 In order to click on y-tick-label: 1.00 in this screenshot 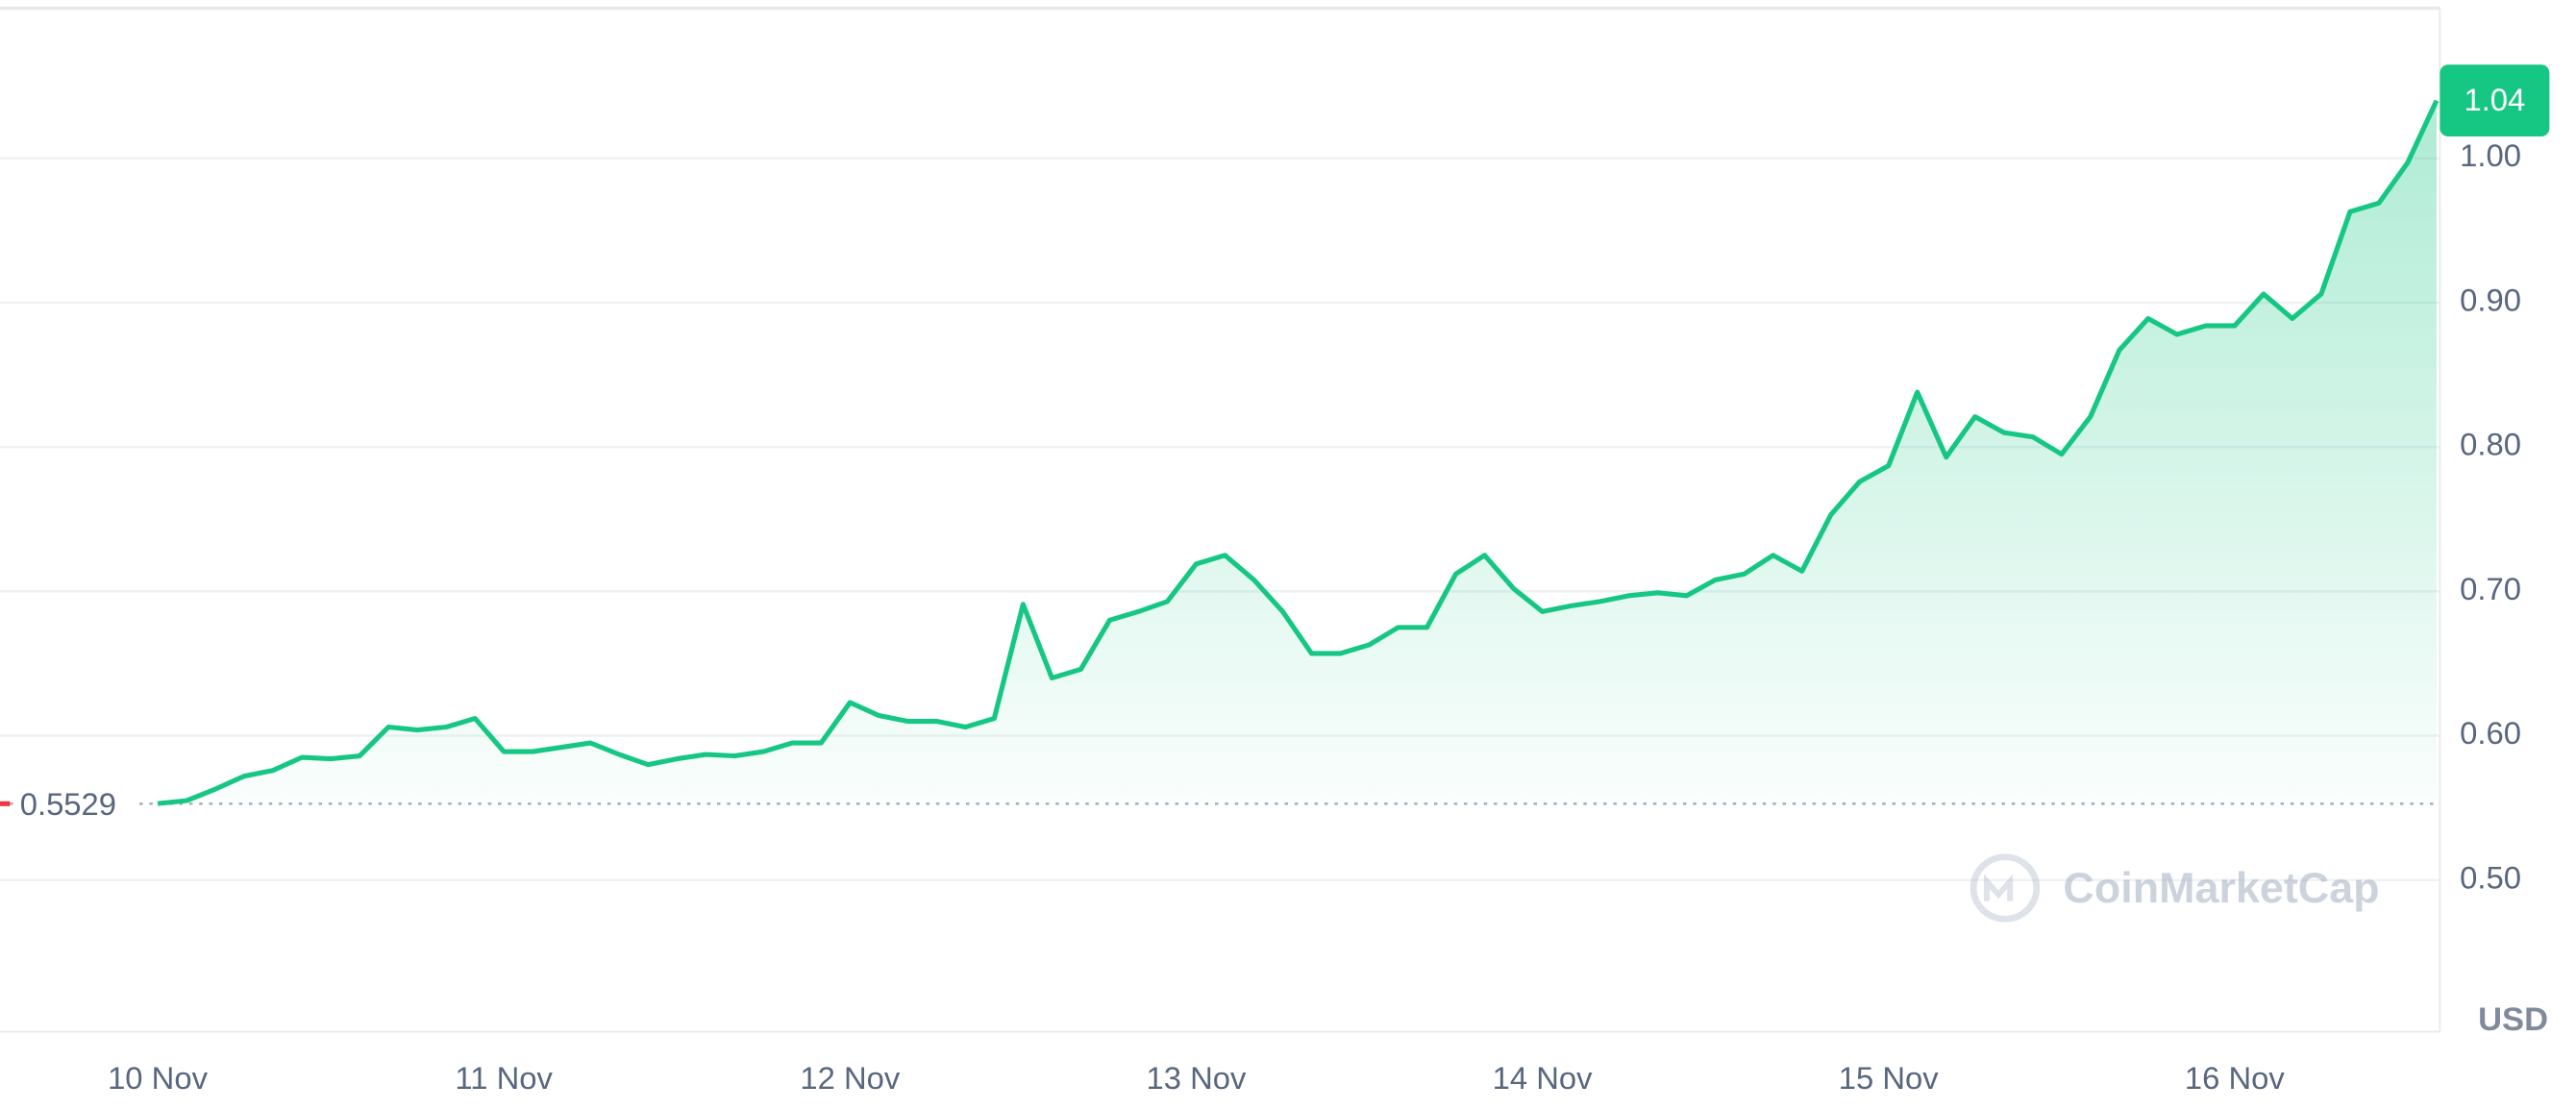, I will do `click(2490, 155)`.